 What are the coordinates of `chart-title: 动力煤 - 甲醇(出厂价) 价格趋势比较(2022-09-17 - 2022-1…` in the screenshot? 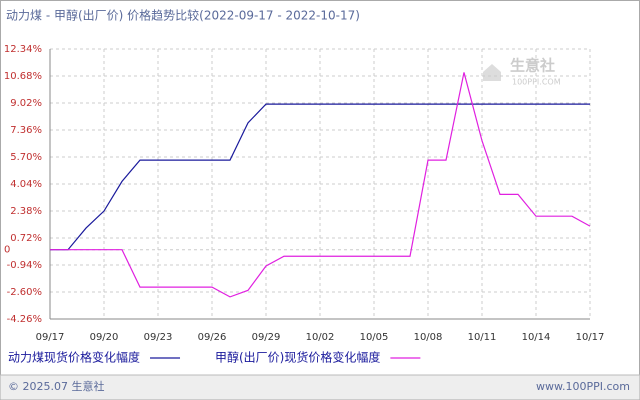 It's located at (183, 15).